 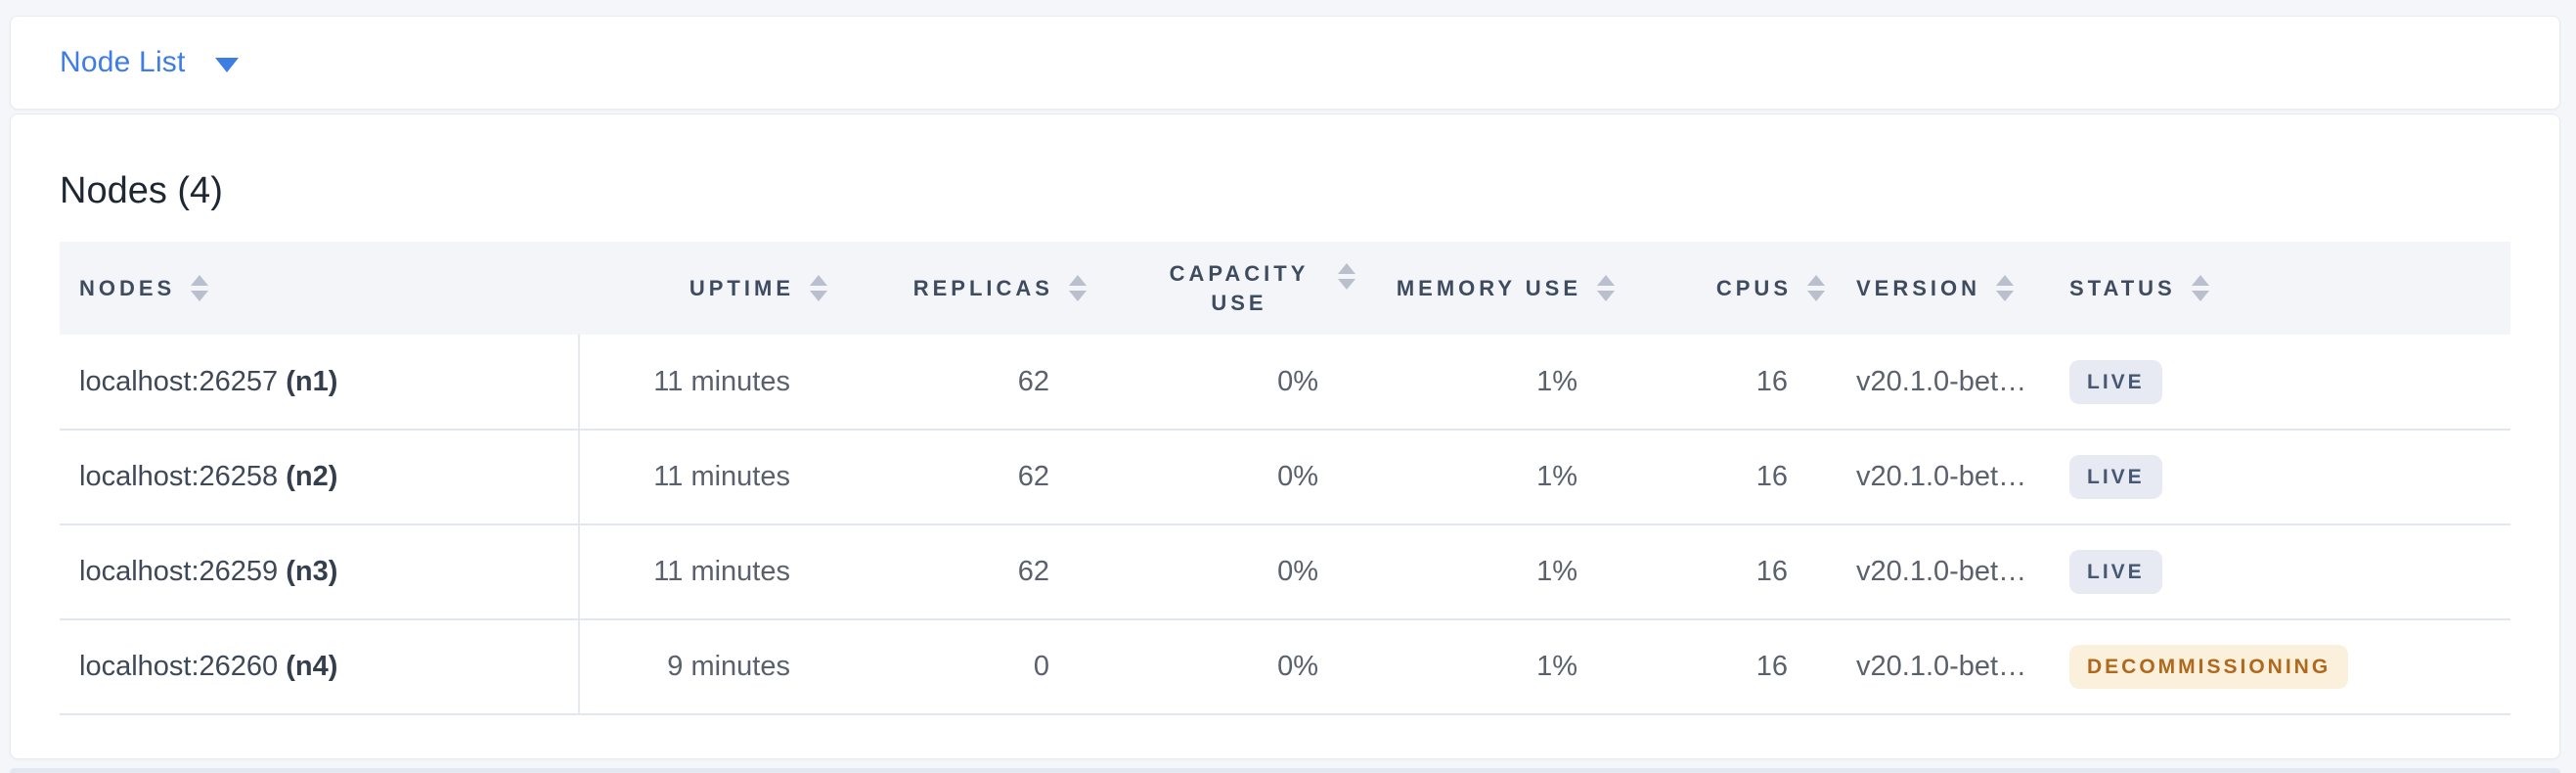 I want to click on view-selector-label: Node List, so click(x=123, y=62).